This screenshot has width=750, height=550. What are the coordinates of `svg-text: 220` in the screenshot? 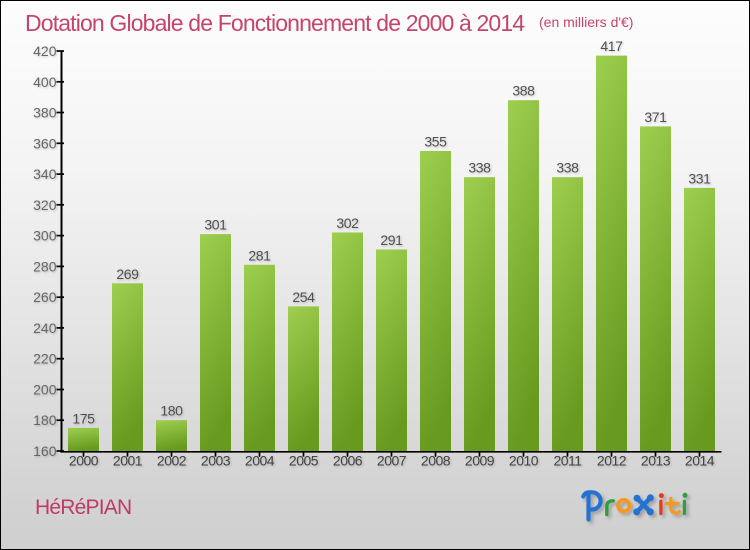 It's located at (45, 359).